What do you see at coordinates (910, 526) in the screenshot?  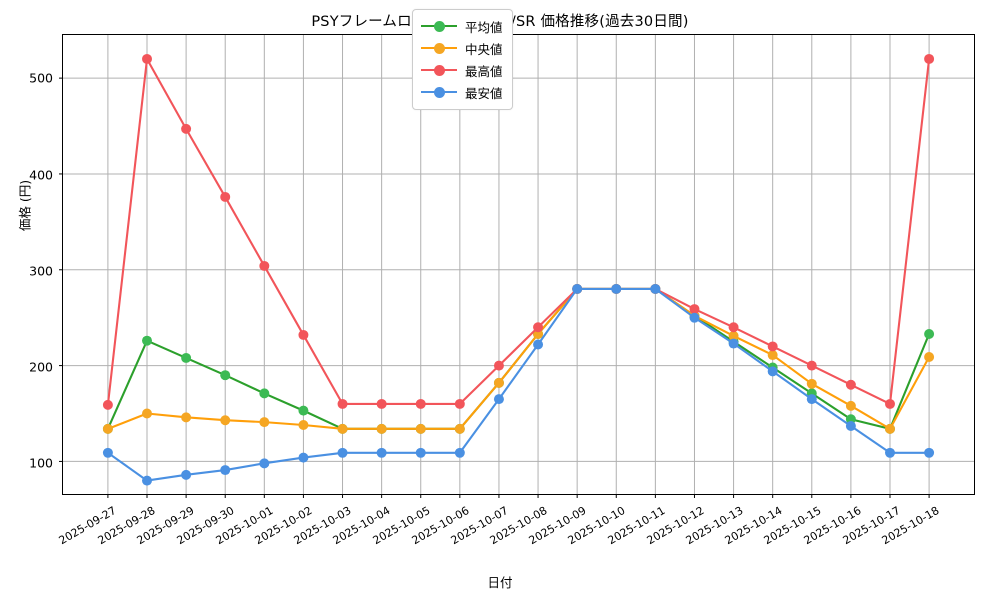 I see `x-tick-label: 2025-10-18` at bounding box center [910, 526].